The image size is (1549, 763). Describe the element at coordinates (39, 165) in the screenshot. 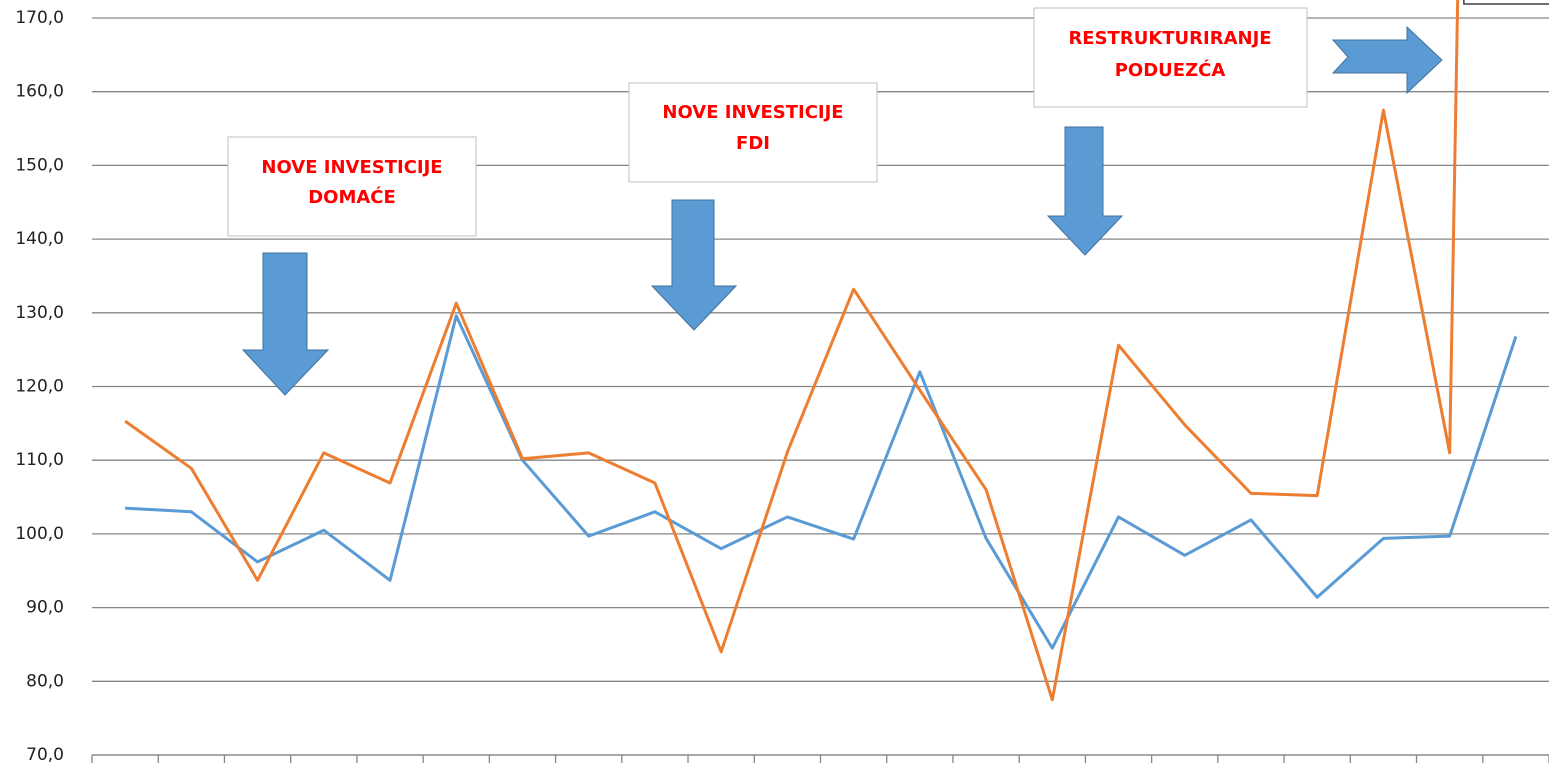

I see `y-tick-label: 150,0` at that location.